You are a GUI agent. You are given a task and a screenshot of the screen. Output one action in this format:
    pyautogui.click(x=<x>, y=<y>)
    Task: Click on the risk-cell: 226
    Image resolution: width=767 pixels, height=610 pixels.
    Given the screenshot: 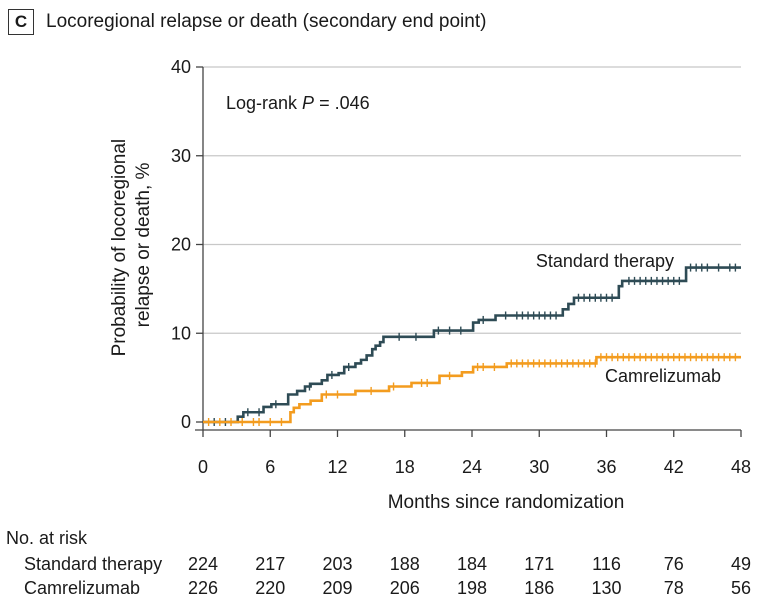 What is the action you would take?
    pyautogui.click(x=203, y=588)
    